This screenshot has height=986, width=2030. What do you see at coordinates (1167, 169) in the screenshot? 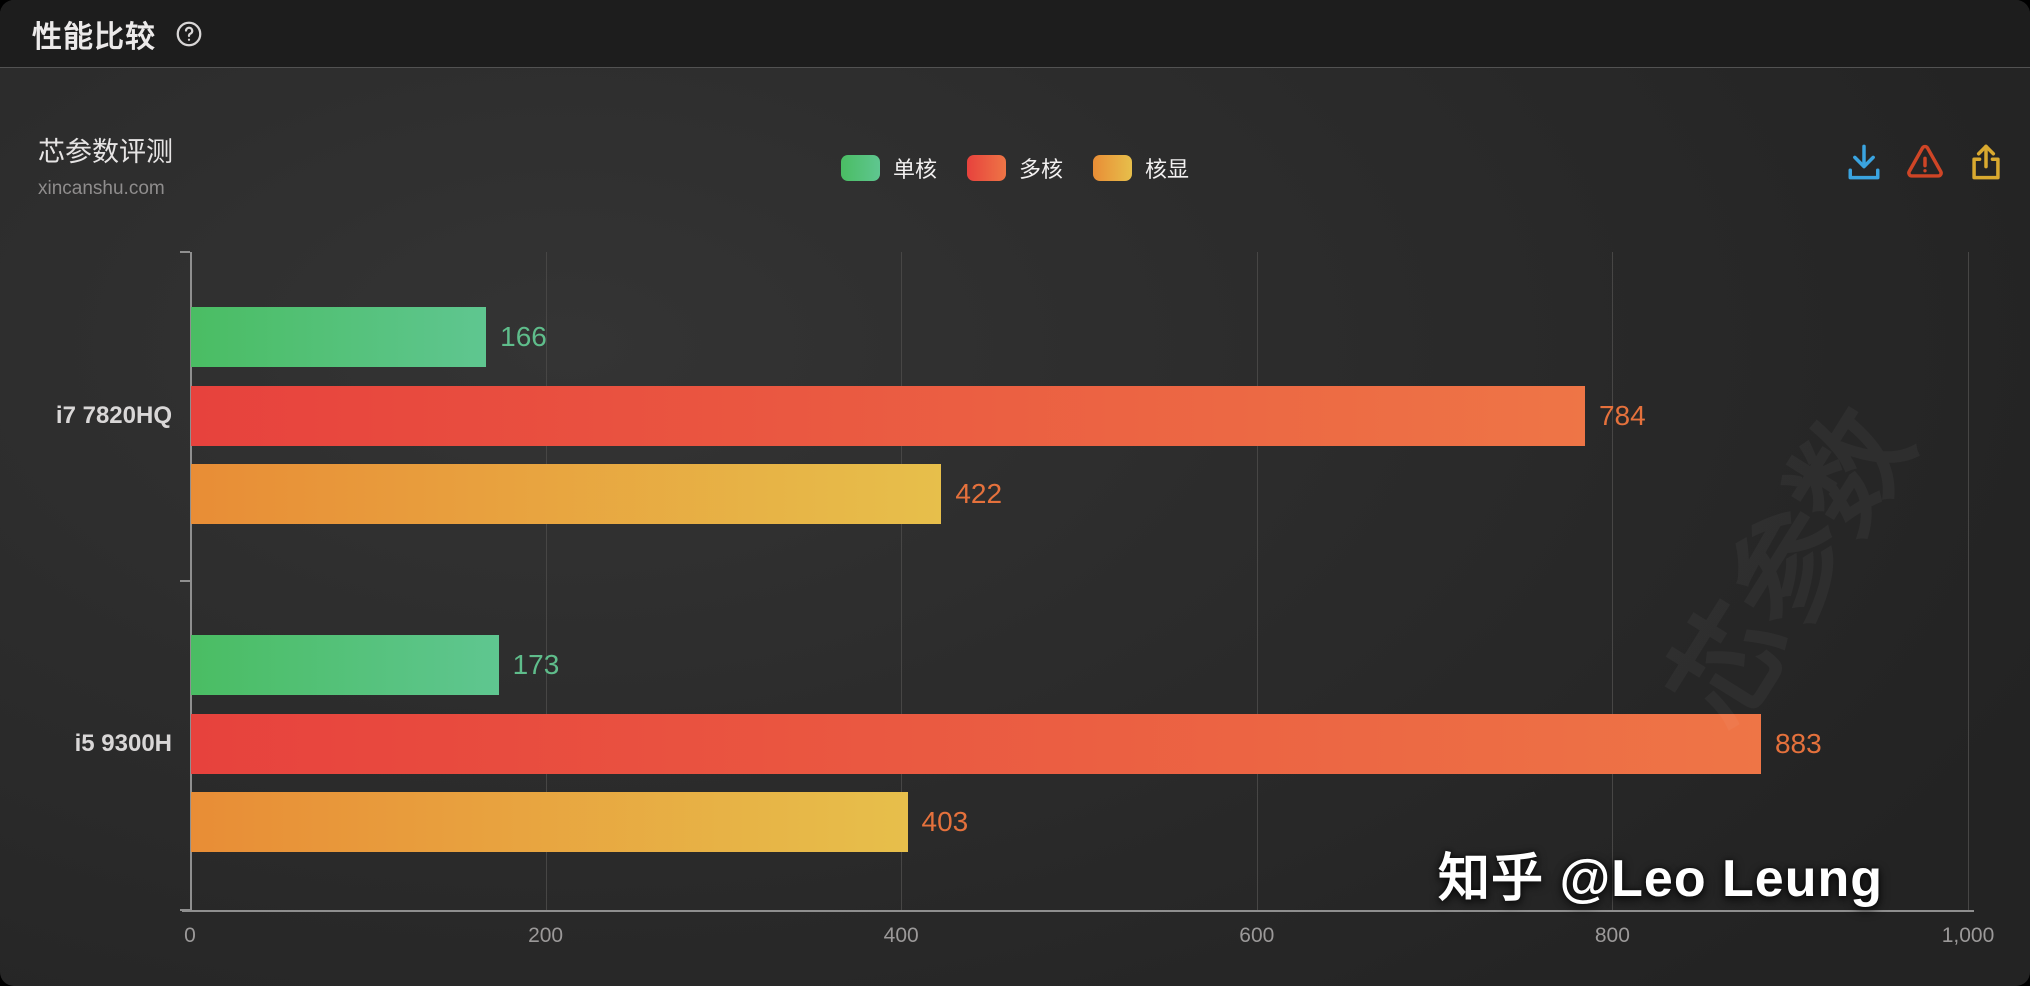
I see `legend-label: 核显` at bounding box center [1167, 169].